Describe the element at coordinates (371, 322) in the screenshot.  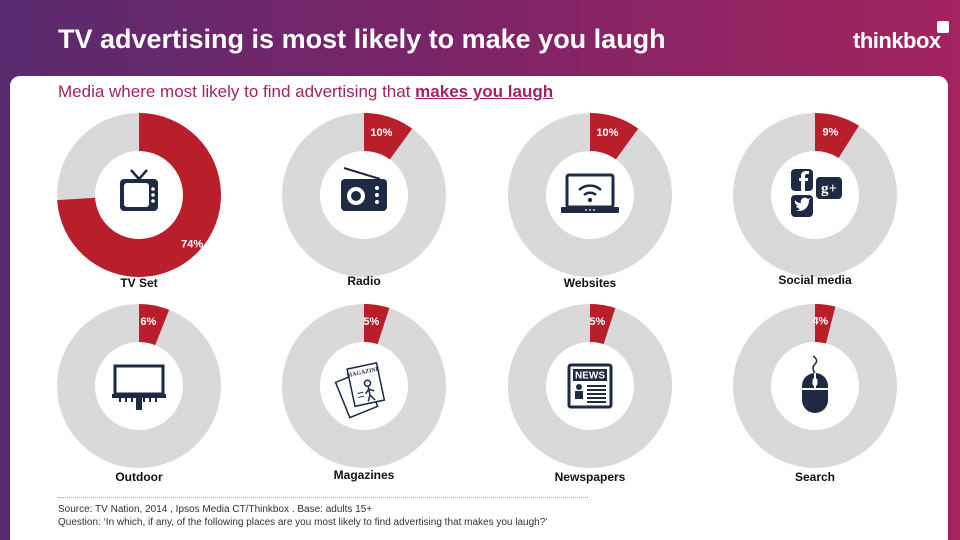
I see `value-label-magazines: 5%` at that location.